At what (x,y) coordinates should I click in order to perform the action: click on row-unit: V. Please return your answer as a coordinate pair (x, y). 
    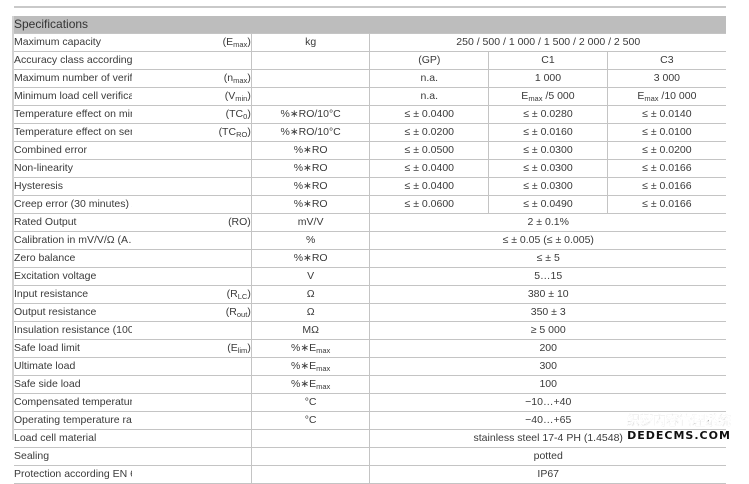
    Looking at the image, I should click on (310, 276).